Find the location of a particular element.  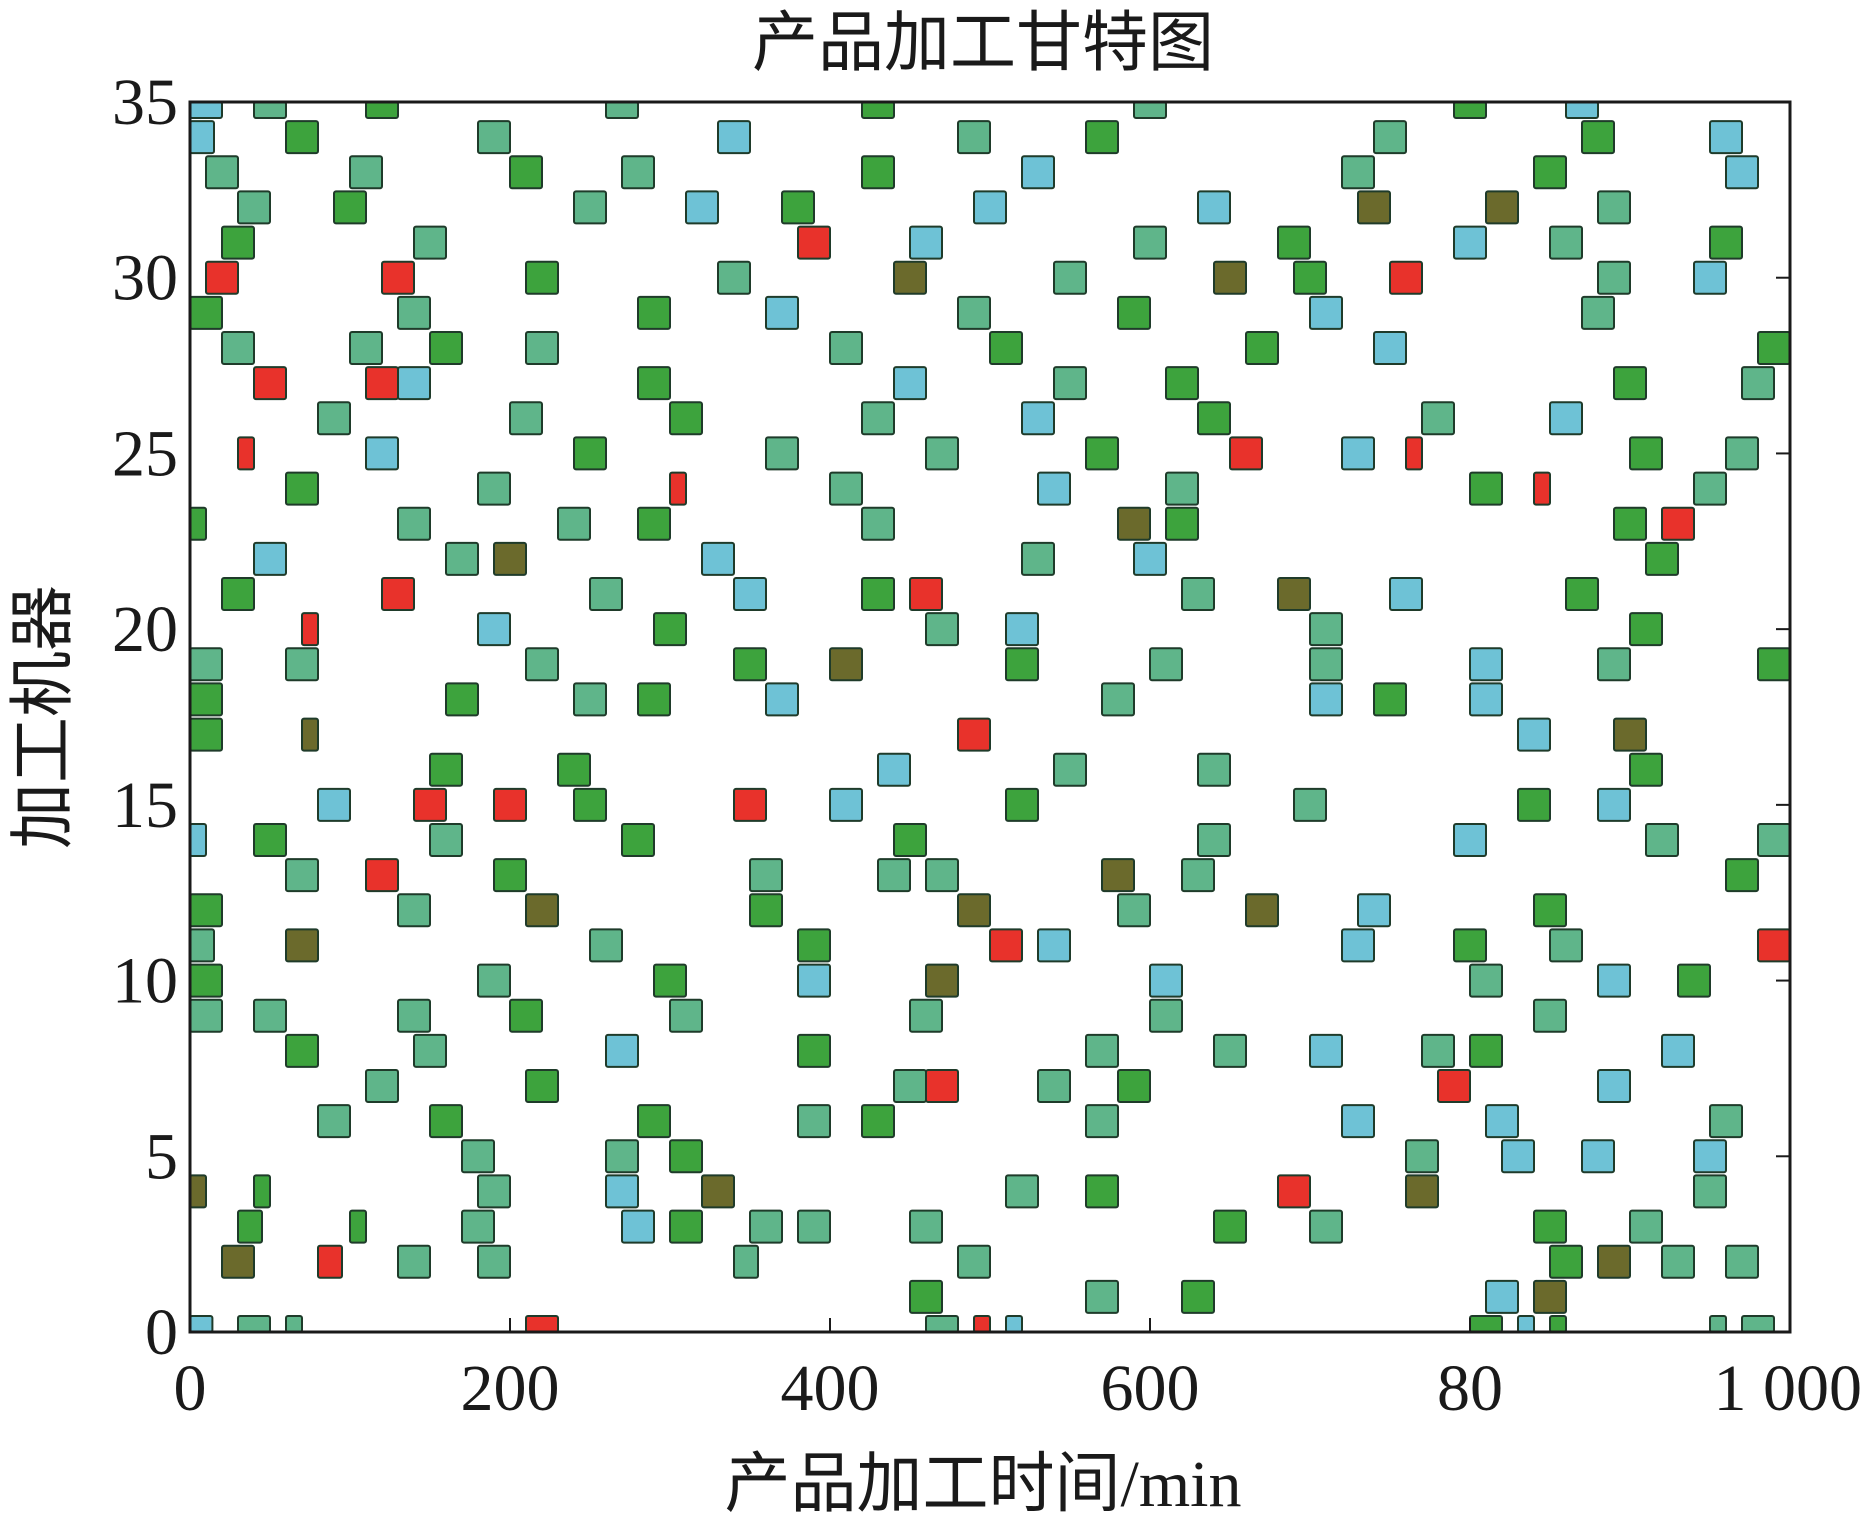

y-tick-label: 30 is located at coordinates (145, 278).